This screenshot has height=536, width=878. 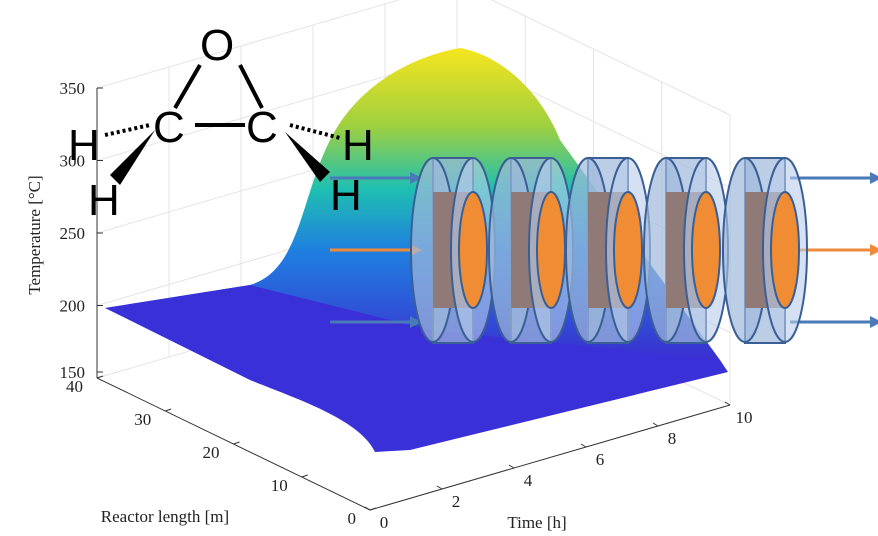 What do you see at coordinates (73, 306) in the screenshot?
I see `z-tick-label: 200` at bounding box center [73, 306].